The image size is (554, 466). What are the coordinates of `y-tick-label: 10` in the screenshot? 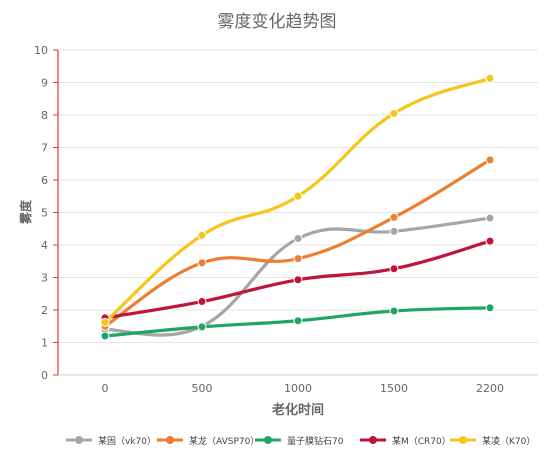 It's located at (41, 50).